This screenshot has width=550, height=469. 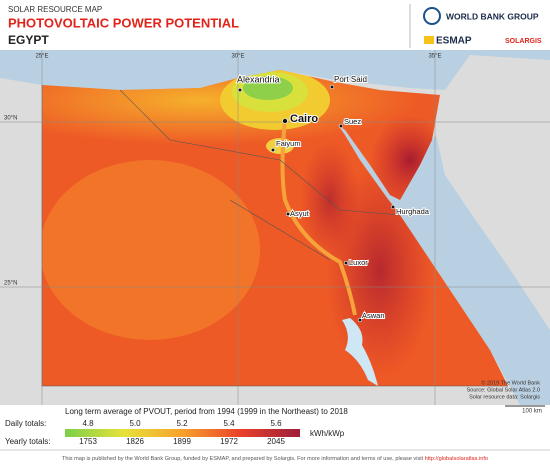 I want to click on graticule-label: 35°E, so click(x=434, y=57).